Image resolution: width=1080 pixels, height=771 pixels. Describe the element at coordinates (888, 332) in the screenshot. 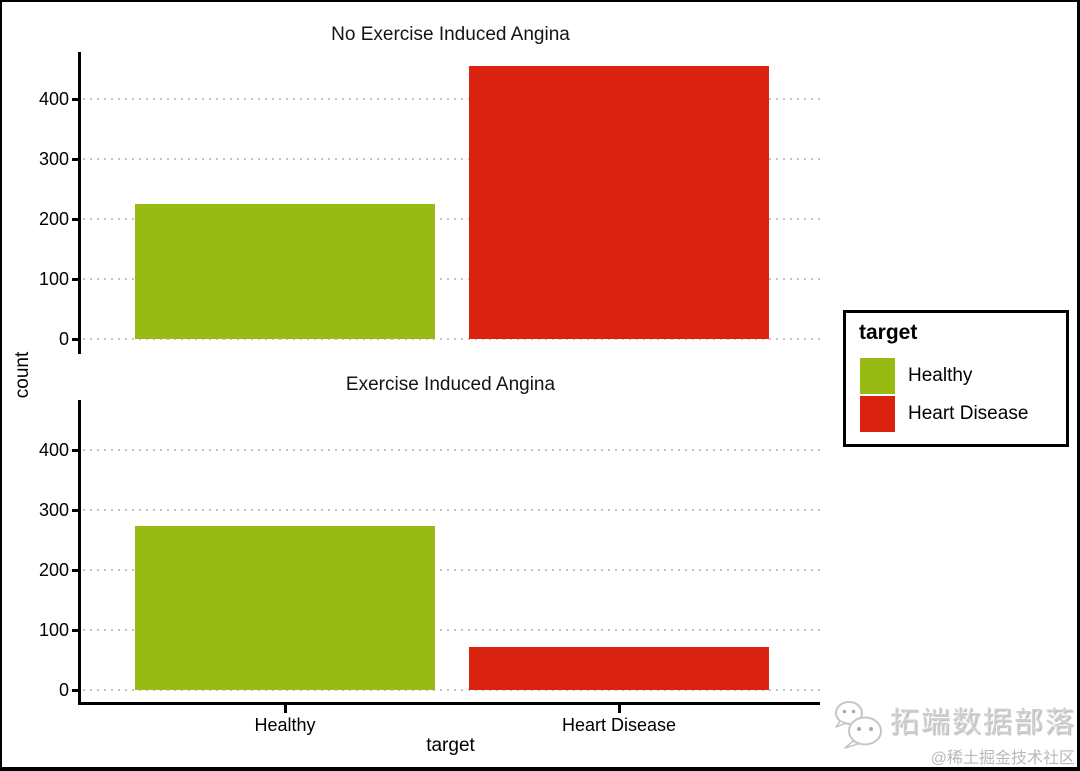

I see `legend-title: target` at that location.